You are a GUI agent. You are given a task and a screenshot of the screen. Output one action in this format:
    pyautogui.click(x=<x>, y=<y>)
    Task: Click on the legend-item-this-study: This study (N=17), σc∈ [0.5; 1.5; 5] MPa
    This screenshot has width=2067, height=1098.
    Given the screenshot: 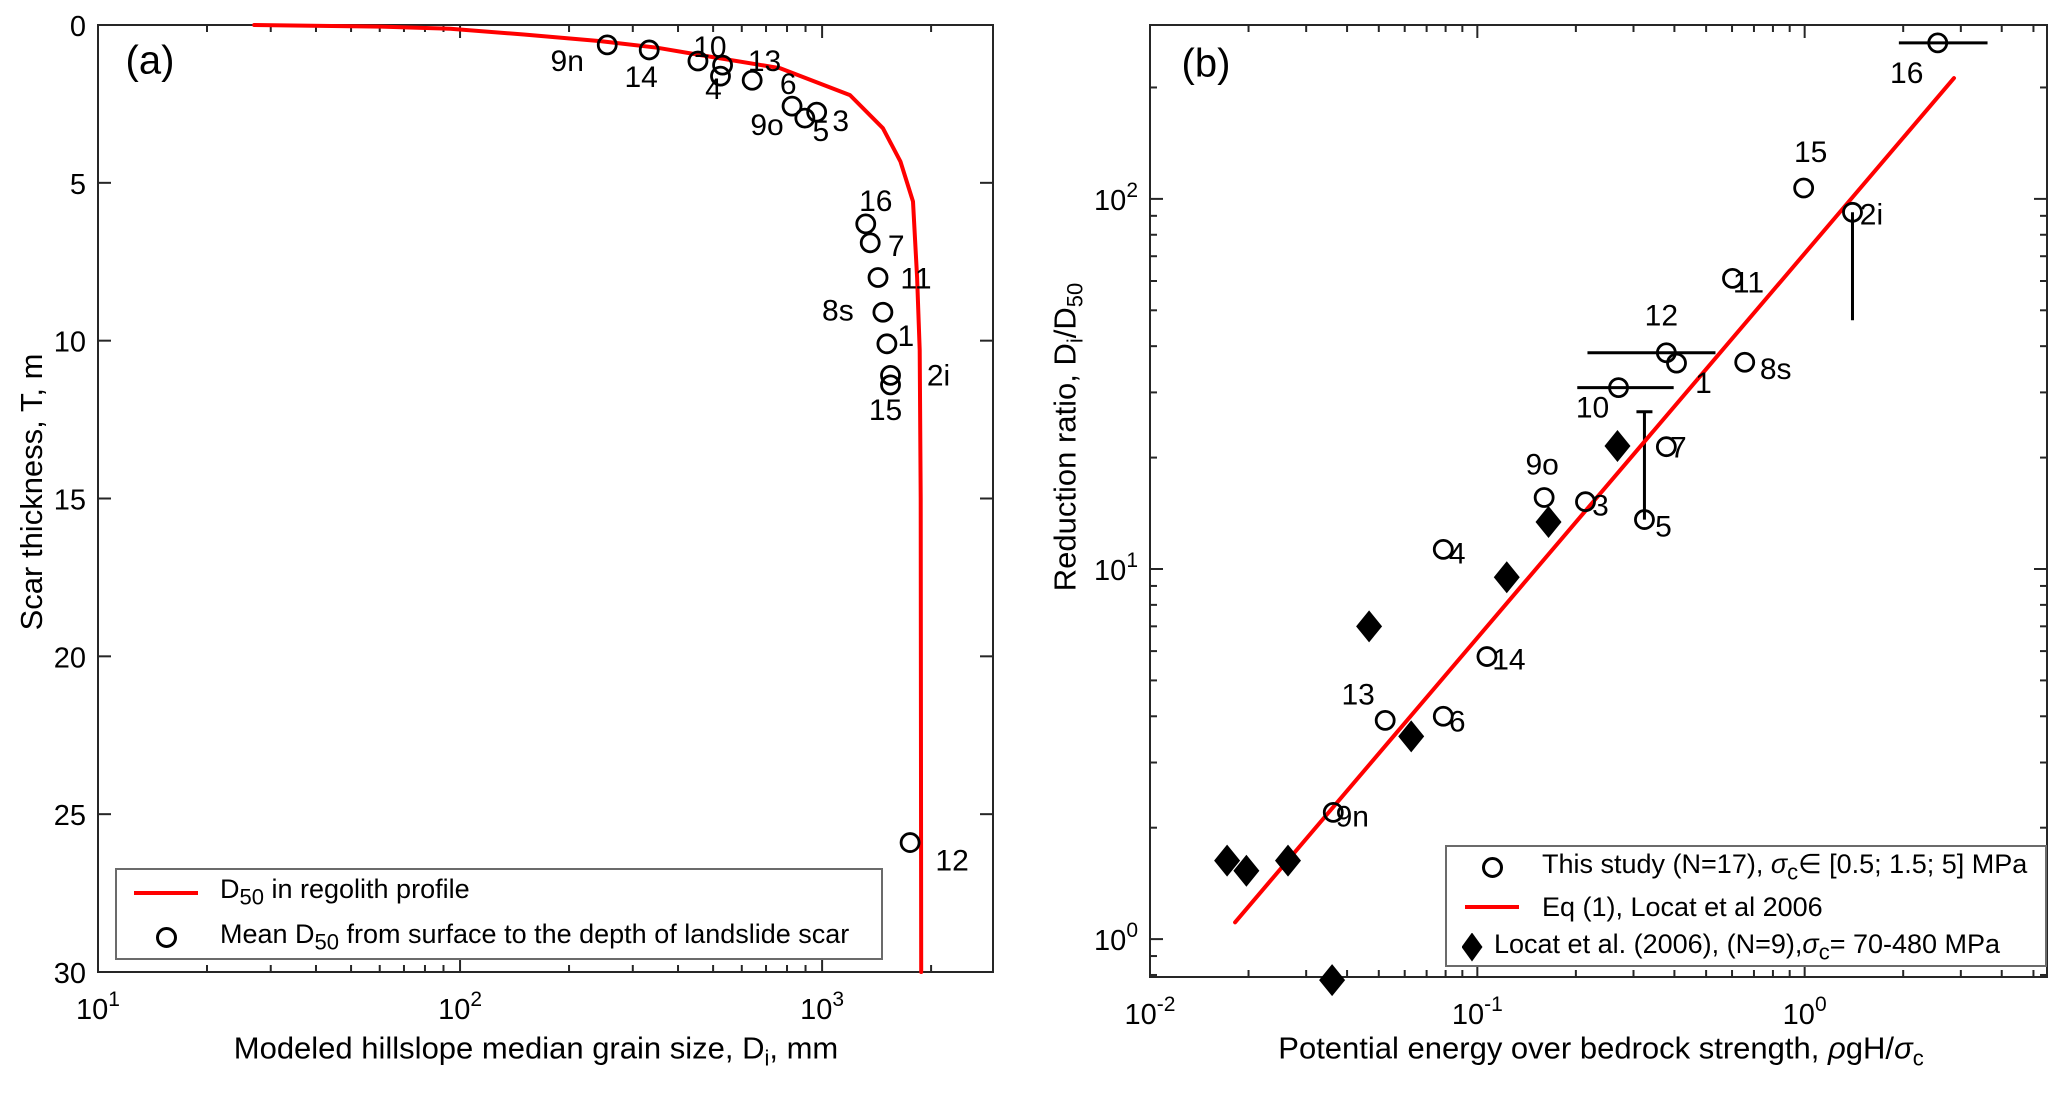 What is the action you would take?
    pyautogui.click(x=1746, y=867)
    